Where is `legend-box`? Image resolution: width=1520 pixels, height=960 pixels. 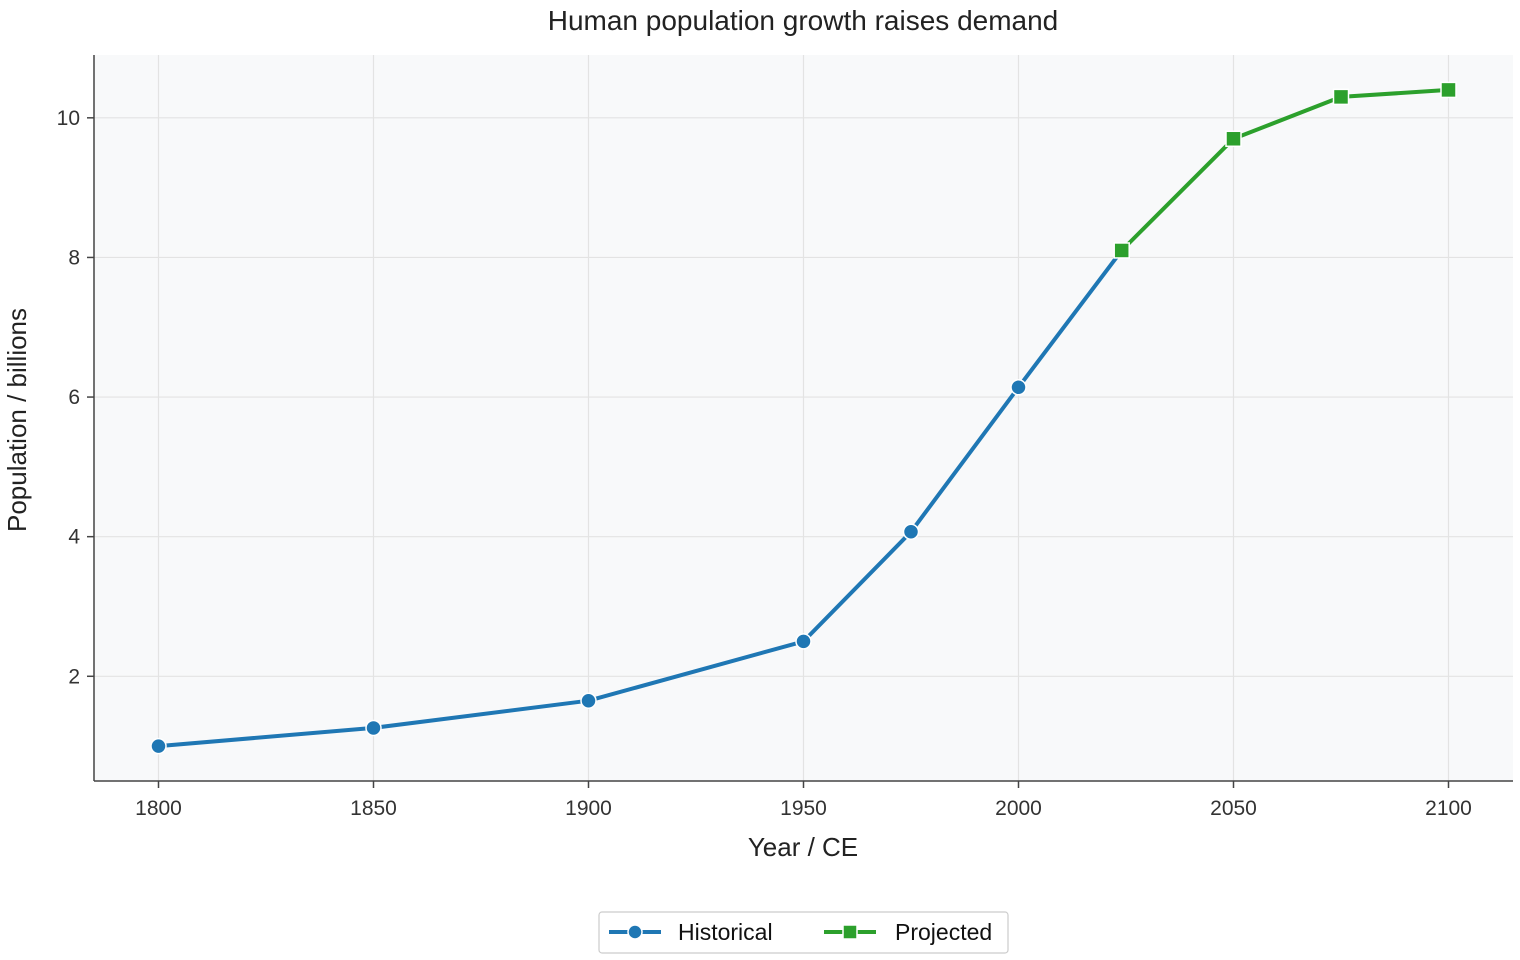 legend-box is located at coordinates (803, 932).